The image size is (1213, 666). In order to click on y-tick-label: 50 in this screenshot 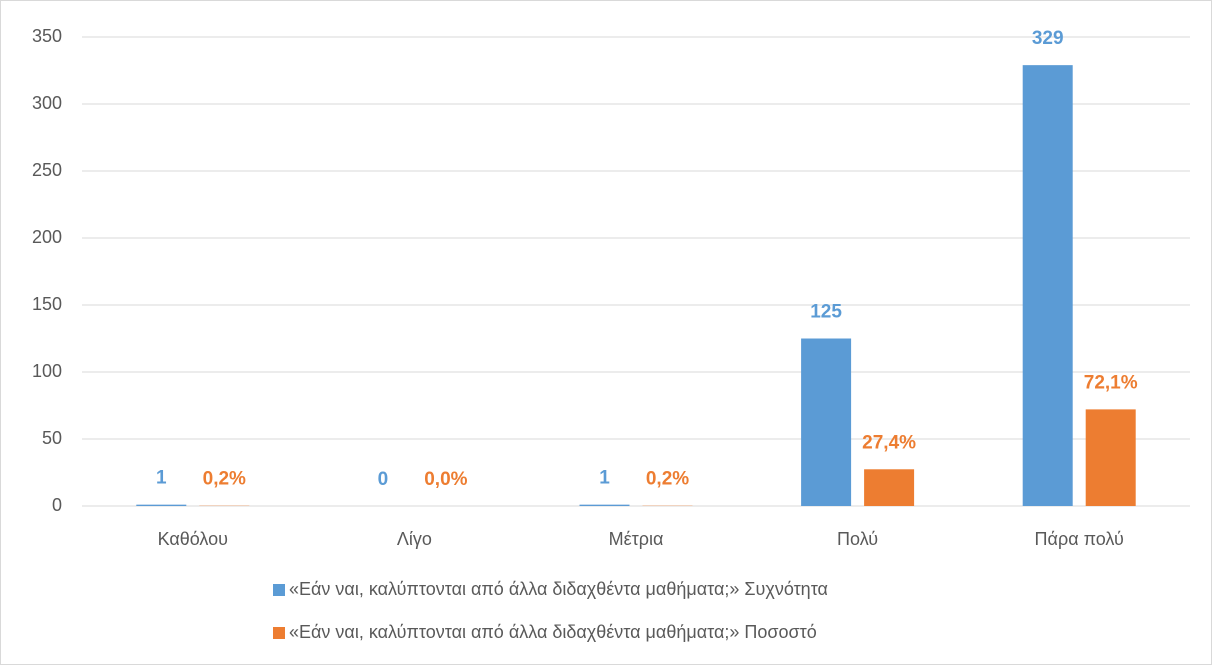, I will do `click(52, 438)`.